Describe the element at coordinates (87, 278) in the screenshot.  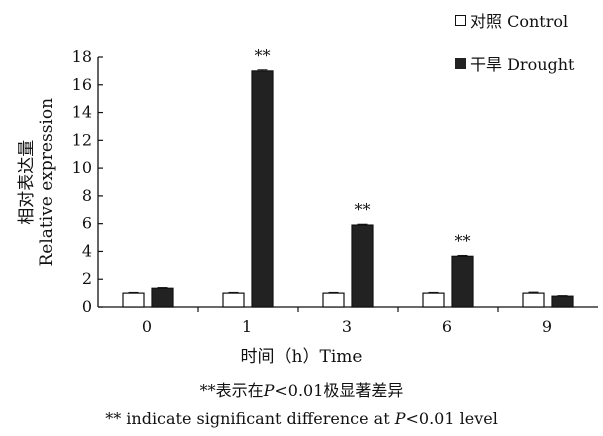
I see `y-tick-label: 2` at that location.